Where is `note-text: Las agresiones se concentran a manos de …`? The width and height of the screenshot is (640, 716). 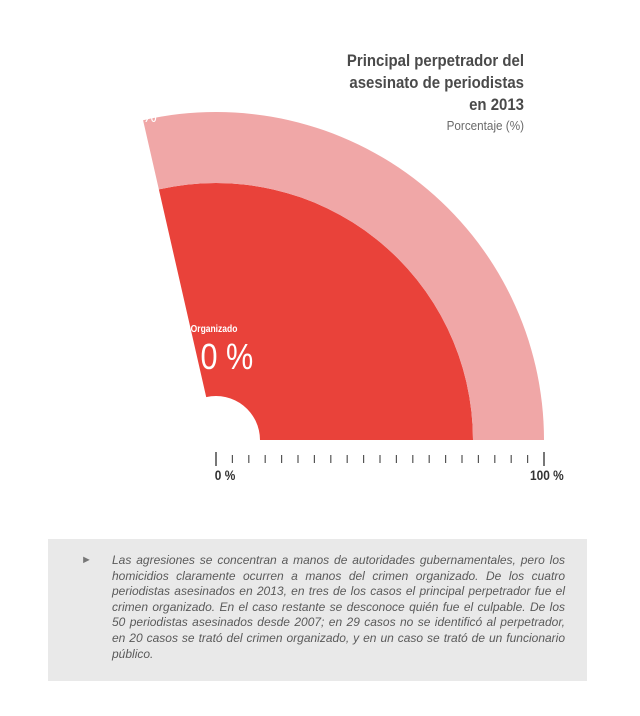
note-text: Las agresiones se concentran a manos de … is located at coordinates (338, 607).